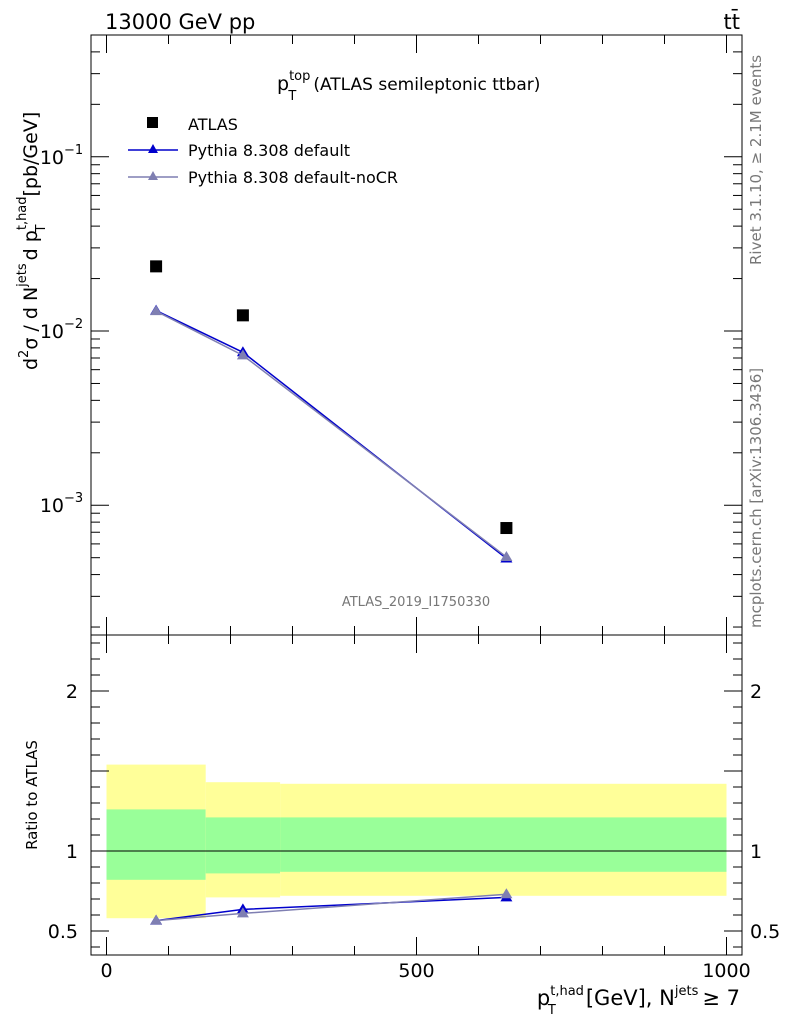  I want to click on ratio-y-tick-label-left: 0.5, so click(63, 932).